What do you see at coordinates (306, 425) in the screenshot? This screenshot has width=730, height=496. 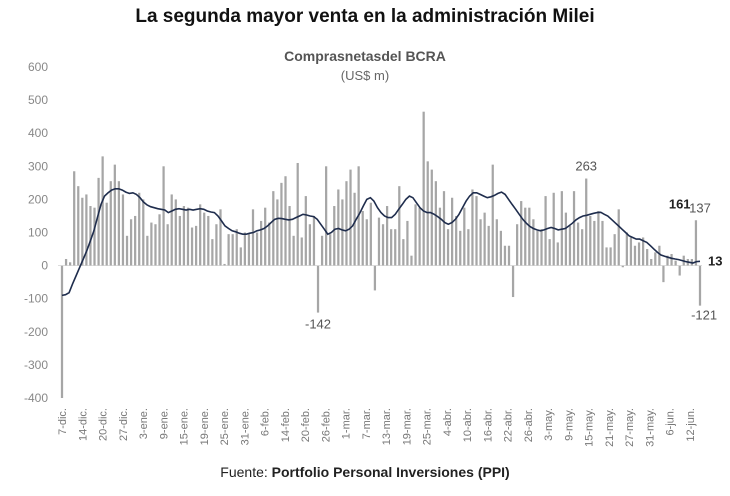 I see `x-tick-label: 20-feb.` at bounding box center [306, 425].